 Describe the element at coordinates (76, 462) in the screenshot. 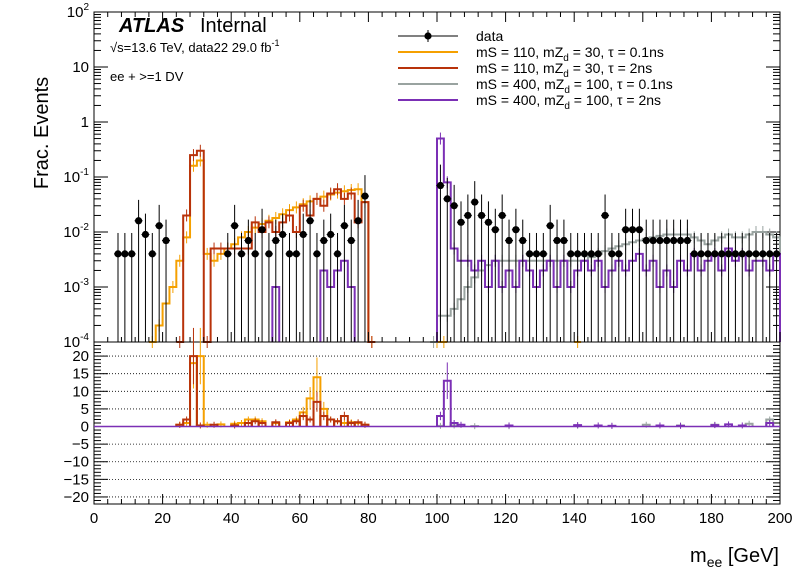

I see `ratio-y-tick-label: −10` at that location.